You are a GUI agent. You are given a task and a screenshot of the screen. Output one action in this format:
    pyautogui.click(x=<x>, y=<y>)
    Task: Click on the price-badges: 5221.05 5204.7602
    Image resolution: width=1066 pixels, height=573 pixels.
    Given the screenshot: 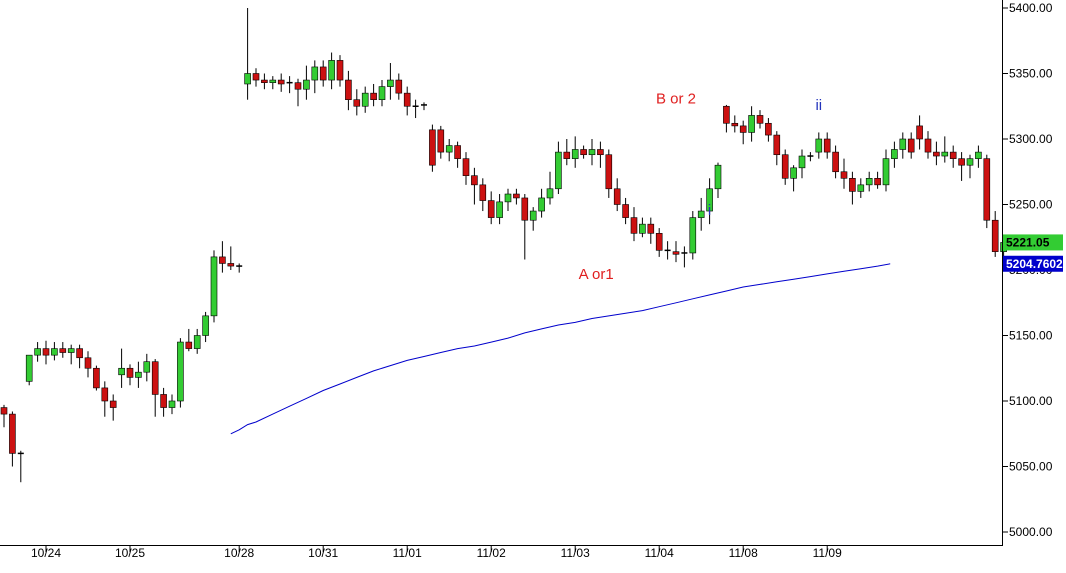 What is the action you would take?
    pyautogui.click(x=1033, y=253)
    